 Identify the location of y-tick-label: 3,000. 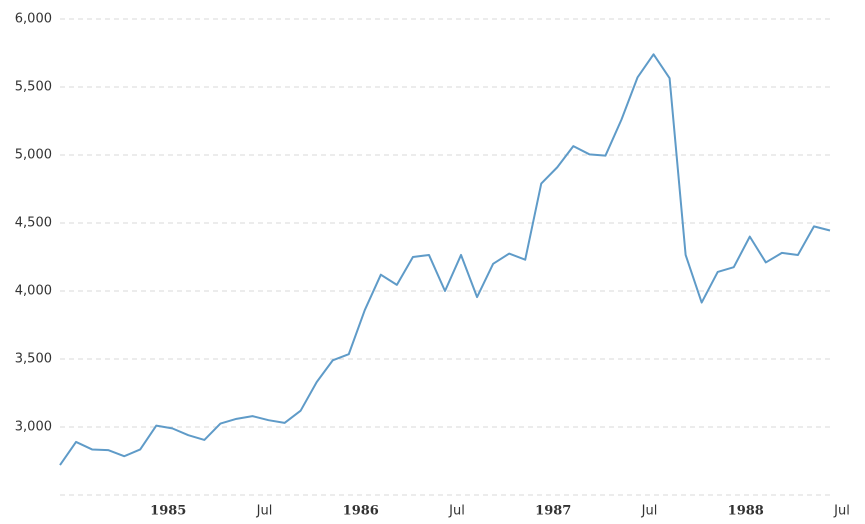
(33, 427).